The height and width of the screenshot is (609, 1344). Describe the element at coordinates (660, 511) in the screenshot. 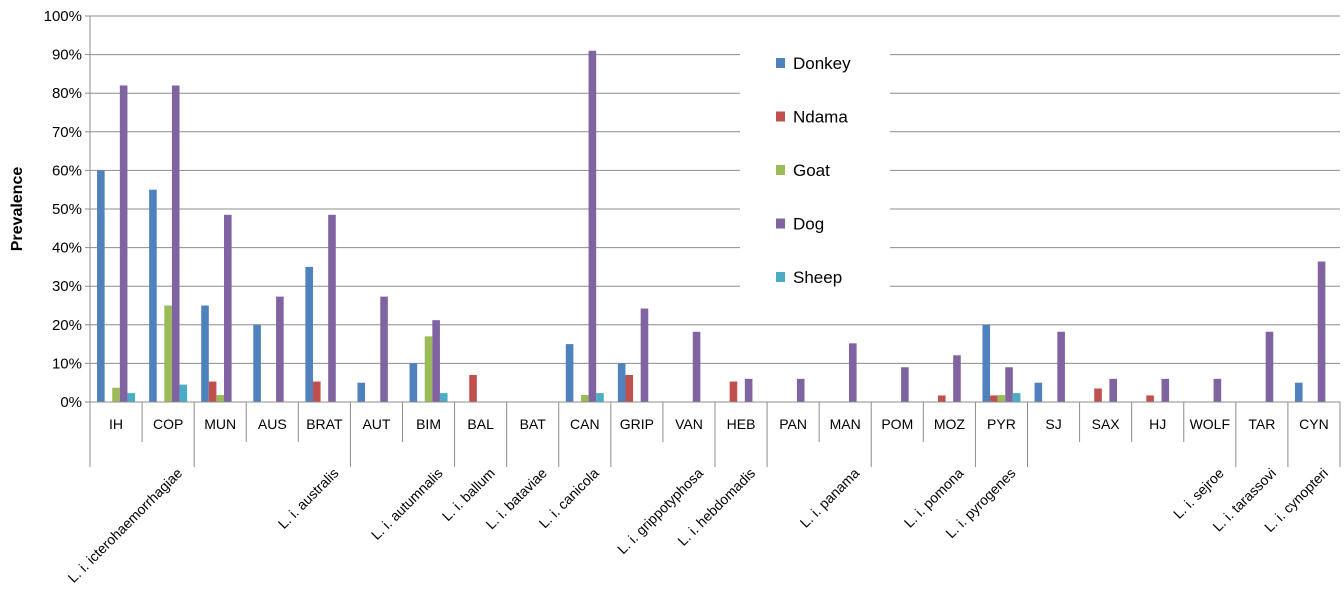

I see `group-label: L. i. grippotyphosa` at that location.